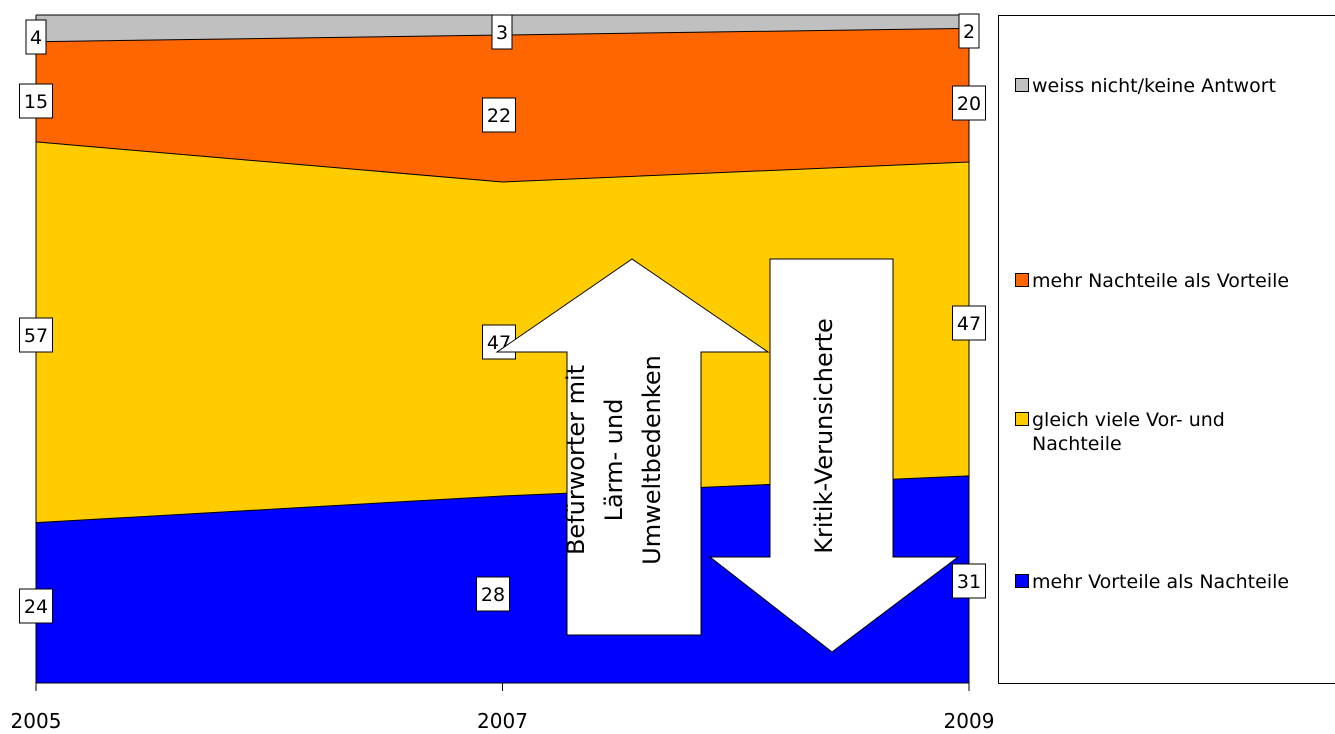 The image size is (1335, 734). I want to click on x-tick-label: 2007, so click(502, 721).